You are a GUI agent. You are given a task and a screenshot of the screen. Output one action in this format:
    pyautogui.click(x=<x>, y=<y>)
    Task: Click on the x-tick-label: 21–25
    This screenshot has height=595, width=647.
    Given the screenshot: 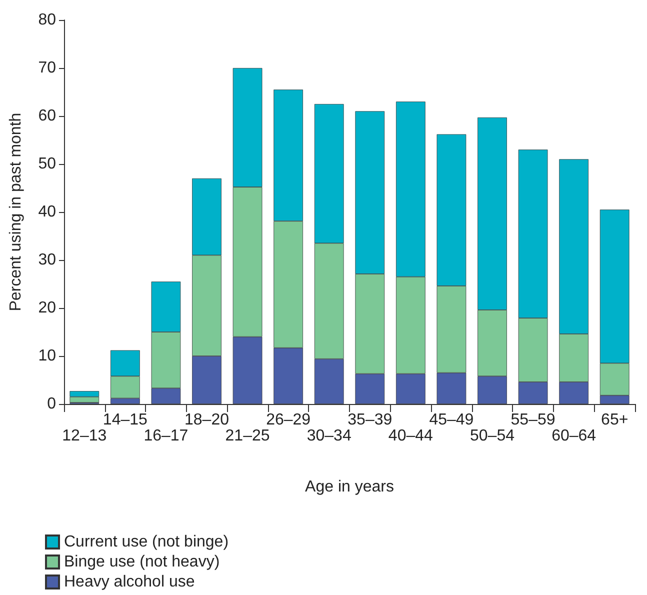 What is the action you would take?
    pyautogui.click(x=247, y=436)
    